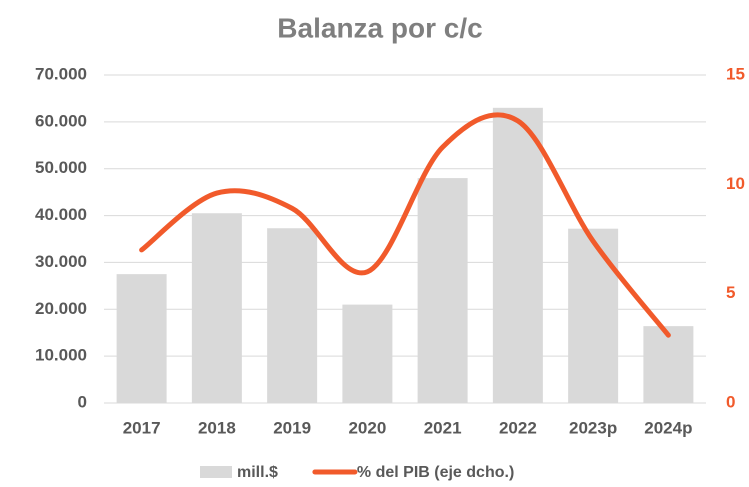 The width and height of the screenshot is (749, 487). I want to click on y2-tick-label: 5, so click(730, 292).